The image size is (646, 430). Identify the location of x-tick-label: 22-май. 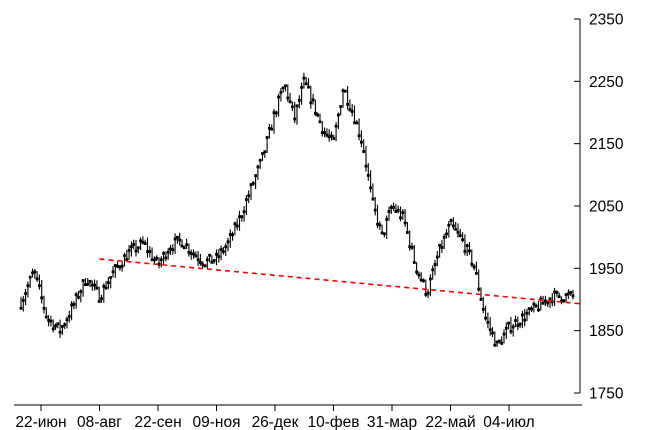
(450, 422).